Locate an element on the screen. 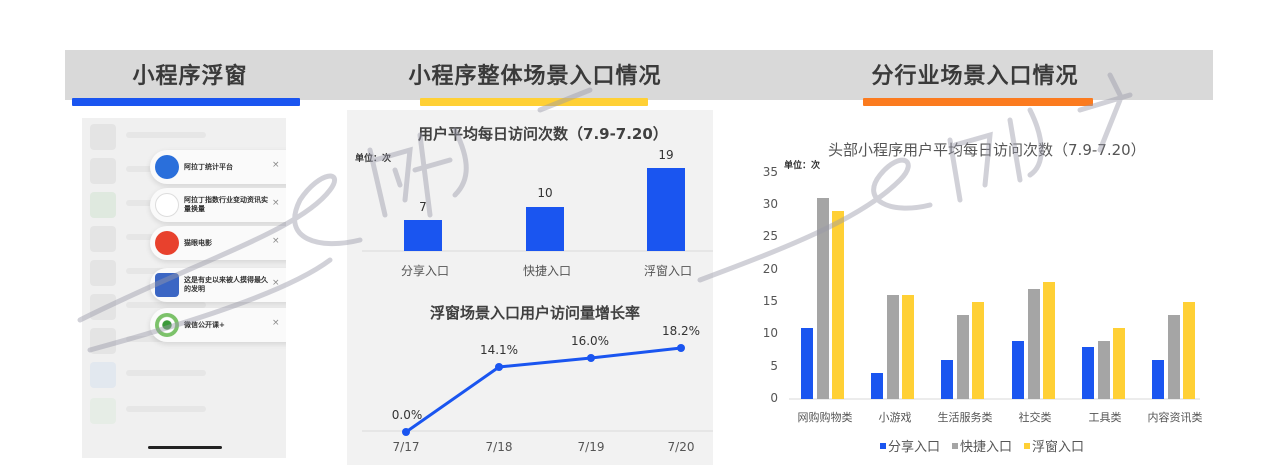 The width and height of the screenshot is (1268, 472). y-tick: 35 is located at coordinates (770, 172).